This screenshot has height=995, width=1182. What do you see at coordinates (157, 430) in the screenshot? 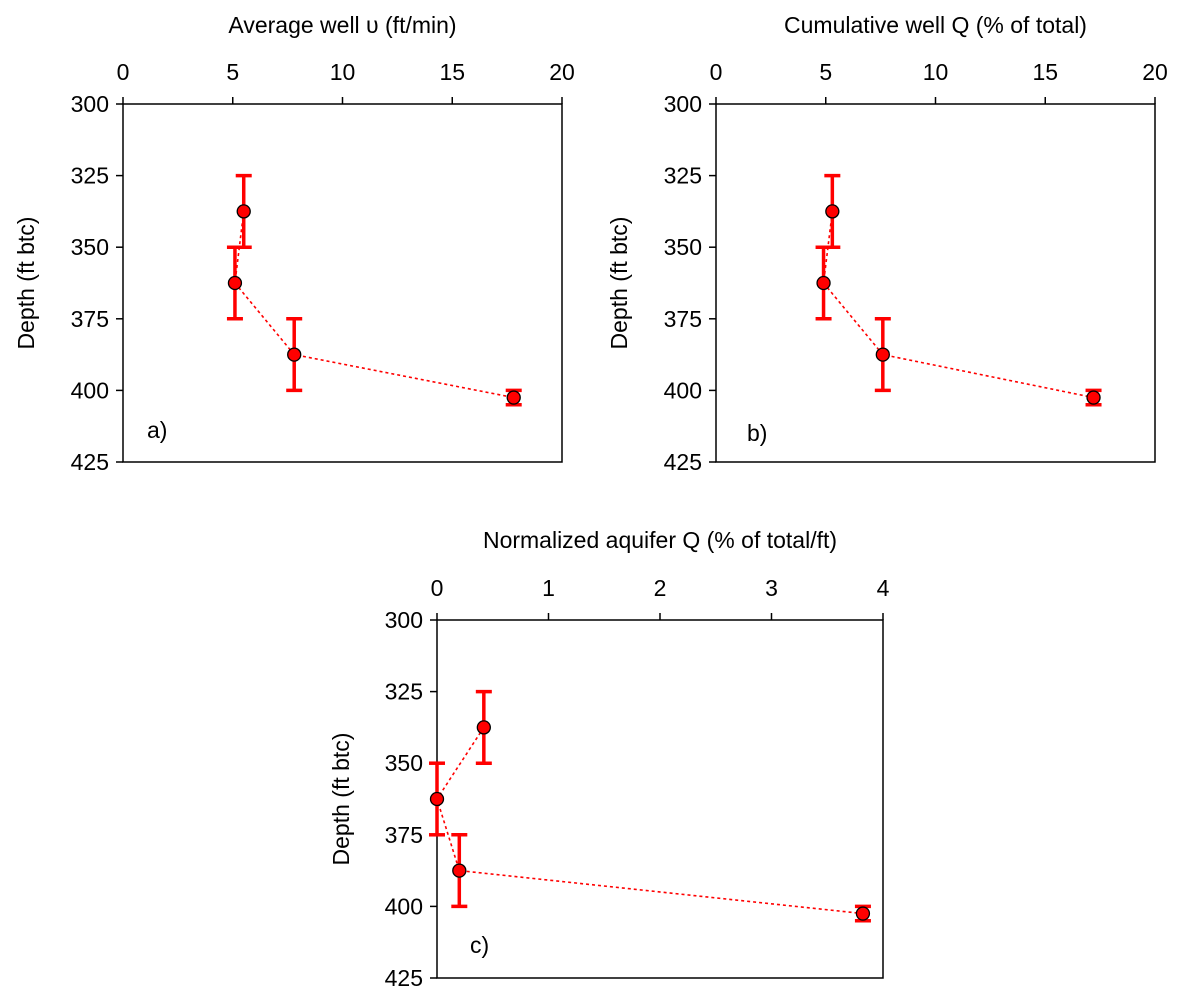
I see `panel-label: a)` at bounding box center [157, 430].